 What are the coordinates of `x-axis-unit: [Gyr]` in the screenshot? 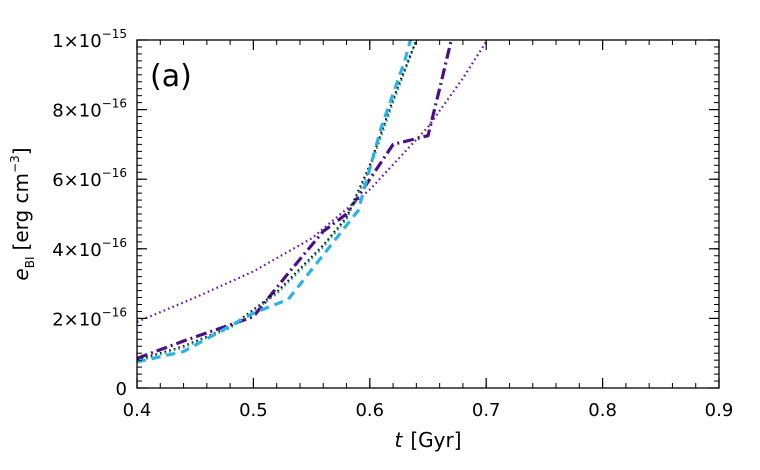 It's located at (435, 440).